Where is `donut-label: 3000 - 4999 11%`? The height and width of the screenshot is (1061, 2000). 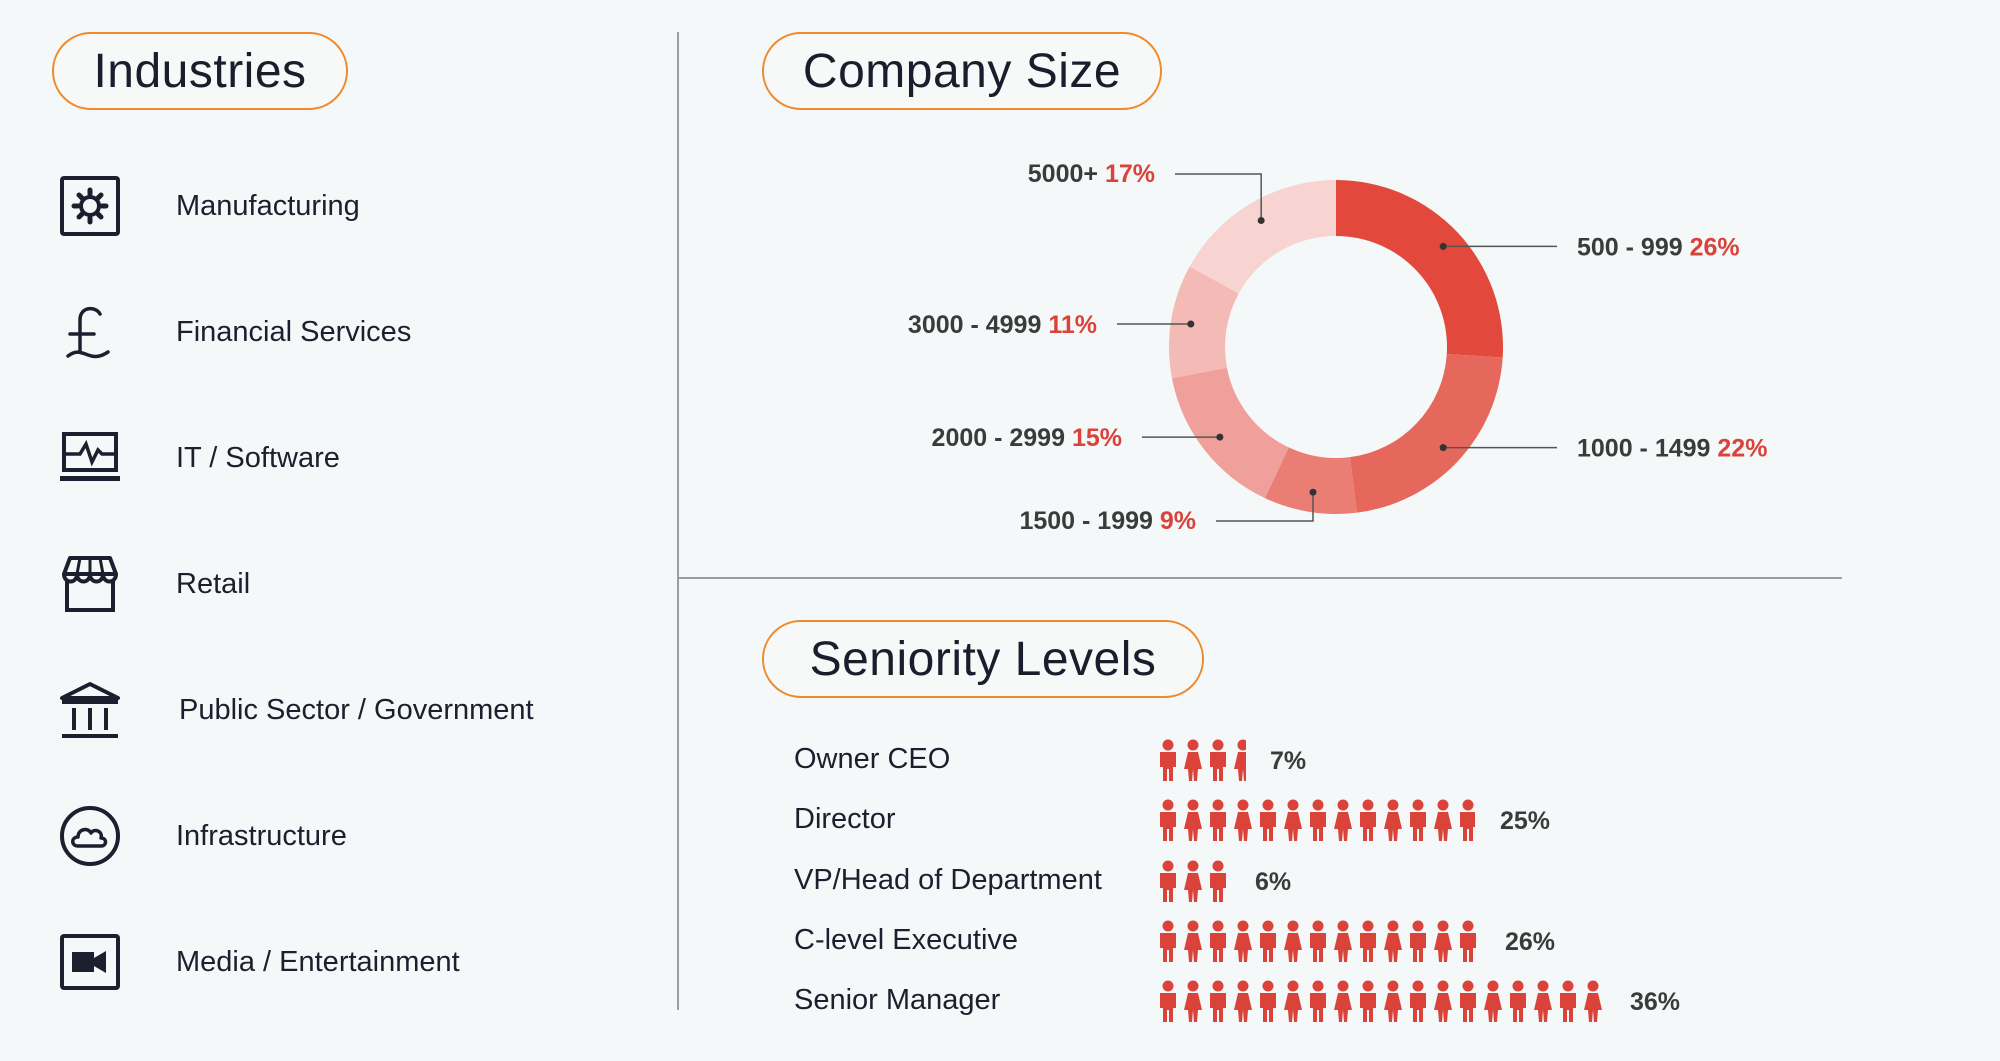 donut-label: 3000 - 4999 11% is located at coordinates (1002, 325).